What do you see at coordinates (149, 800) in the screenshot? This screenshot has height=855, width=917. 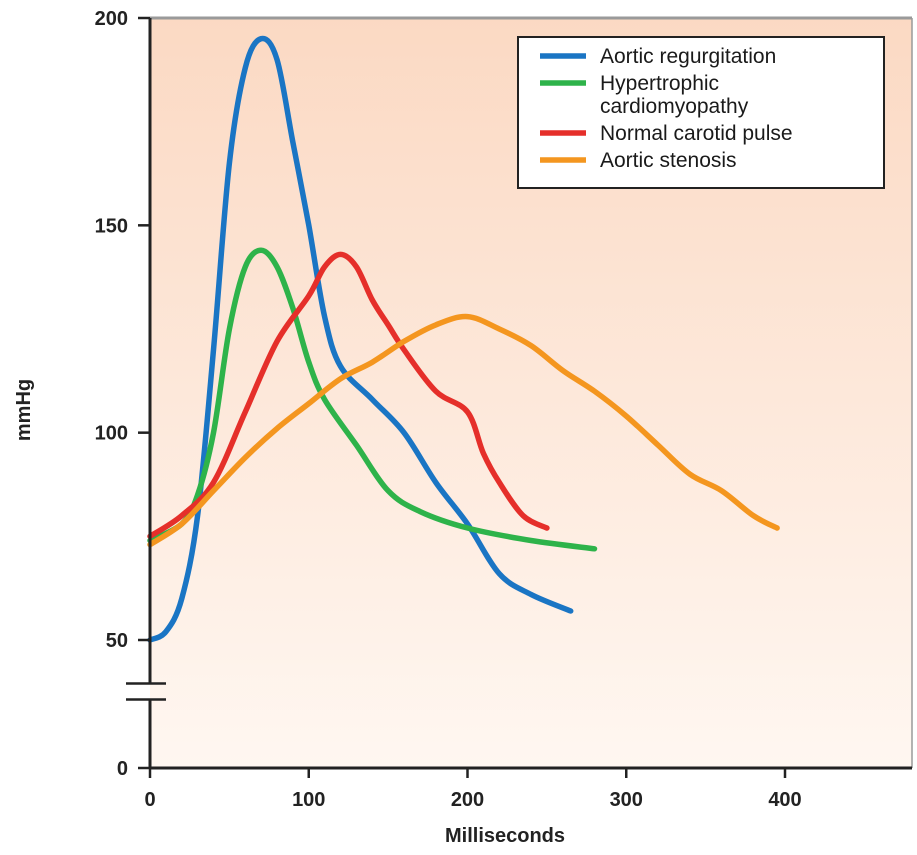 I see `x-tick-label-0: 0` at bounding box center [149, 800].